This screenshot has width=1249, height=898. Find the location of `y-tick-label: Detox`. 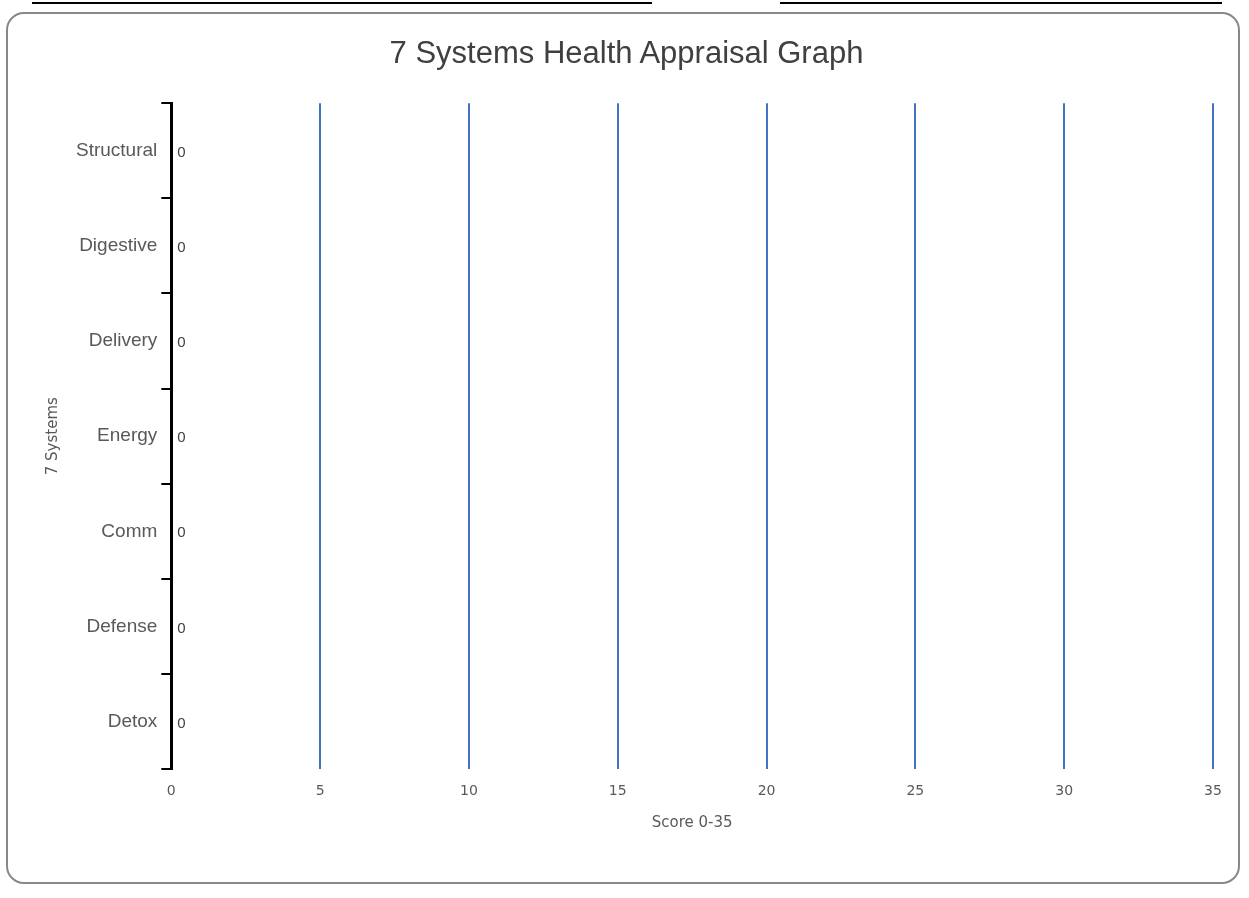

y-tick-label: Detox is located at coordinates (132, 720).